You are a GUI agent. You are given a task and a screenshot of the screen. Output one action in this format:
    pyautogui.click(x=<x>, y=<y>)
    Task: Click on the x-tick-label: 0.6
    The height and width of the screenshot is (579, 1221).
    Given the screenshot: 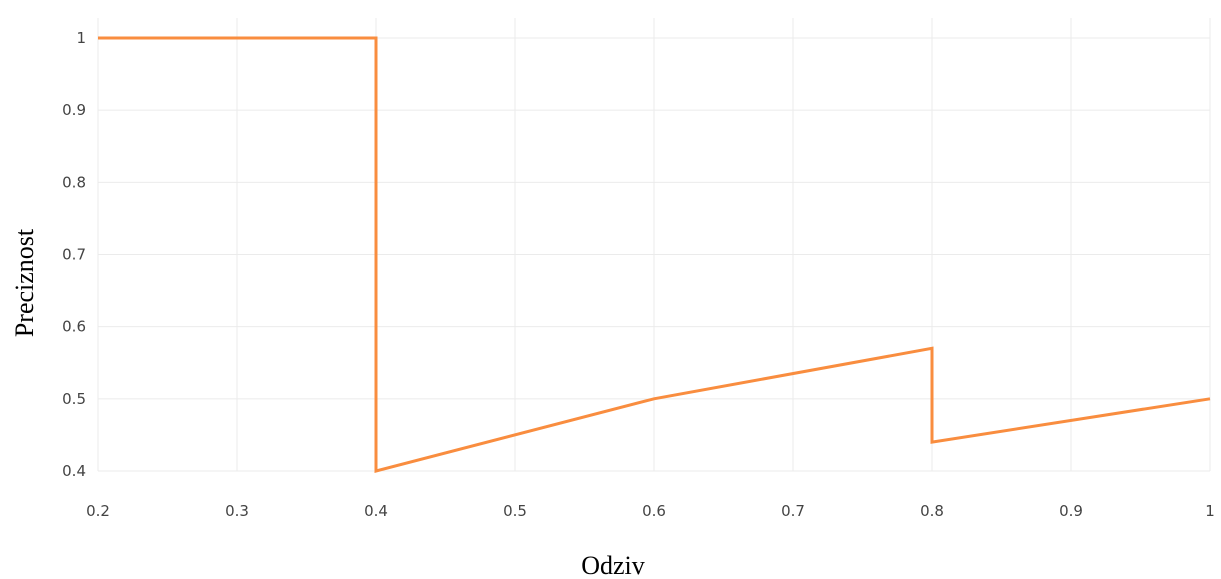 What is the action you would take?
    pyautogui.click(x=654, y=511)
    